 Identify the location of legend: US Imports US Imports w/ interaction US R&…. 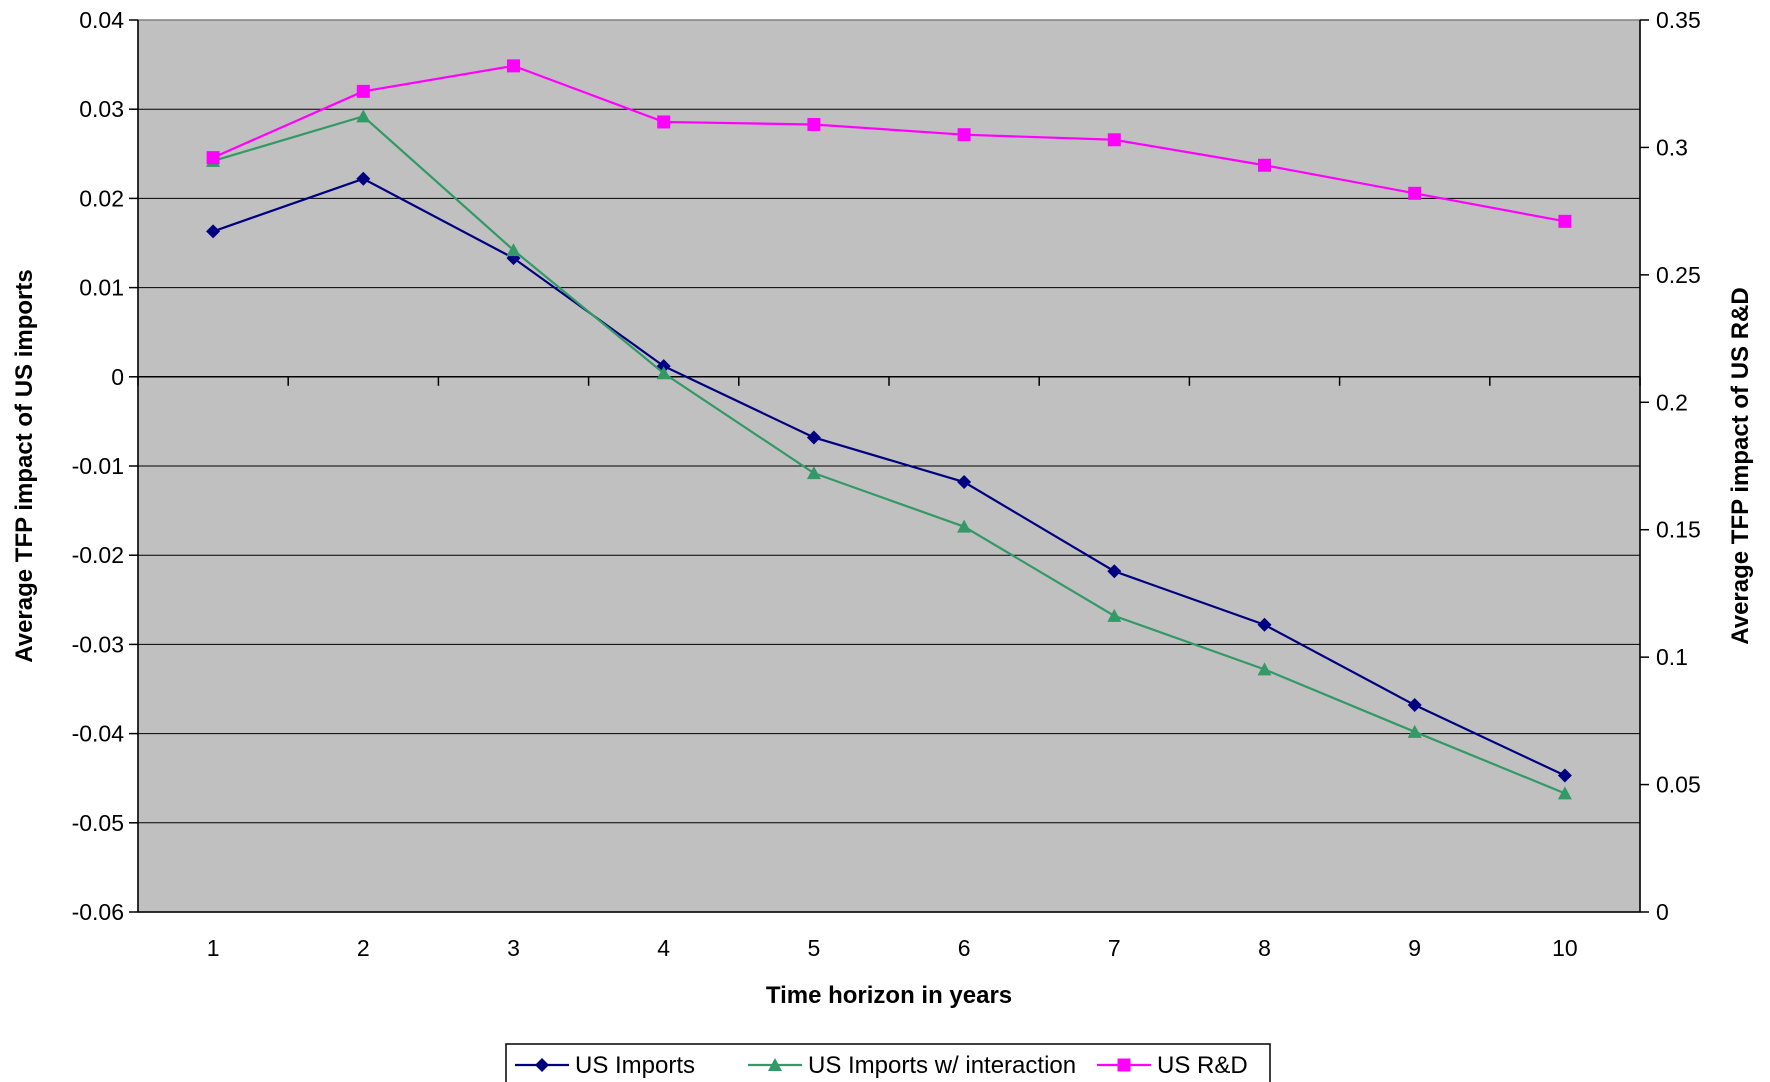
(888, 1062).